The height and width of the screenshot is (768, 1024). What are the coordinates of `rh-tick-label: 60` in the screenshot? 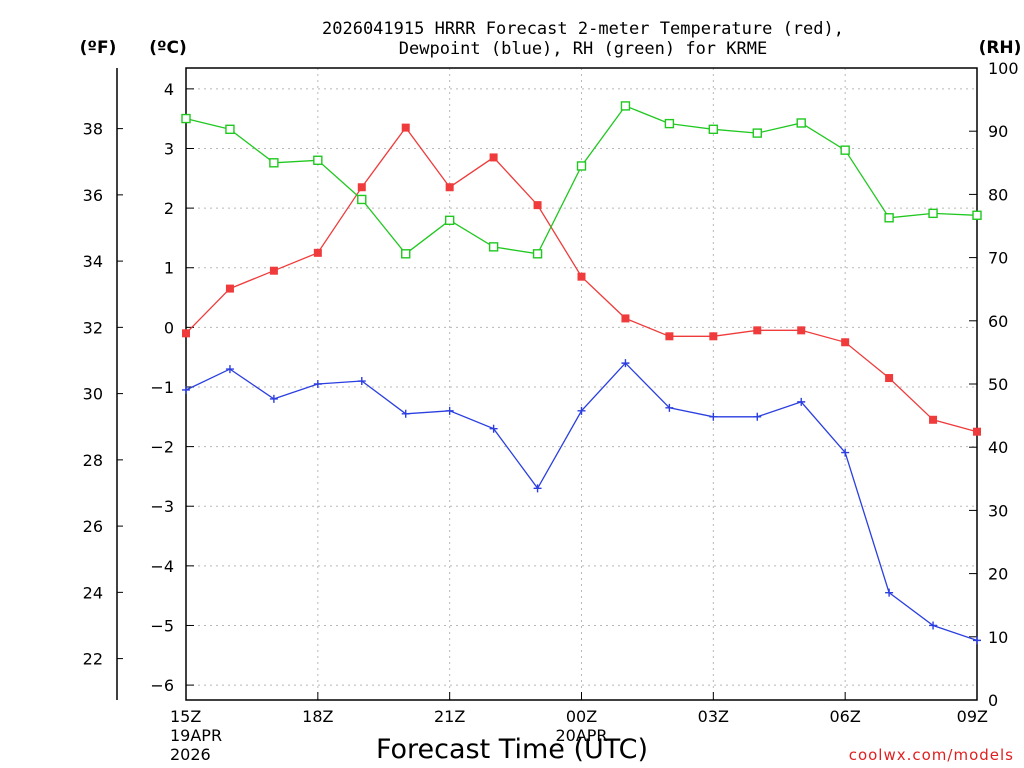 It's located at (998, 321).